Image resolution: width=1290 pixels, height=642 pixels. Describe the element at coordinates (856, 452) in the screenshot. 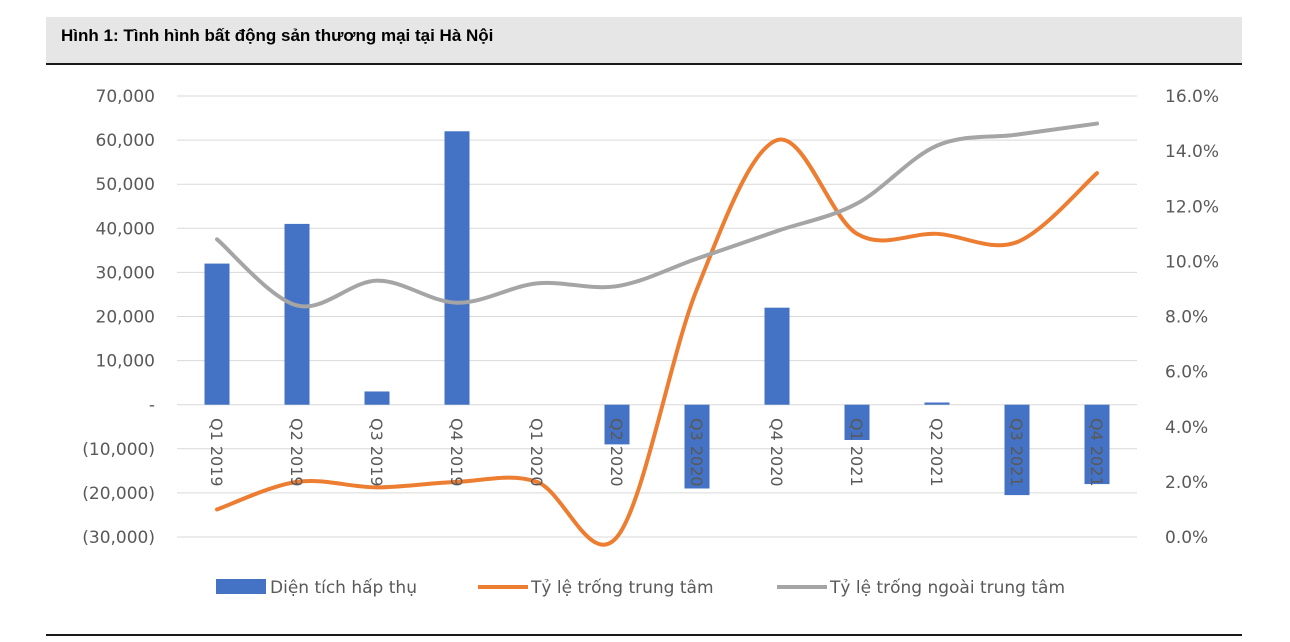

I see `category-label: Q1 2021` at that location.